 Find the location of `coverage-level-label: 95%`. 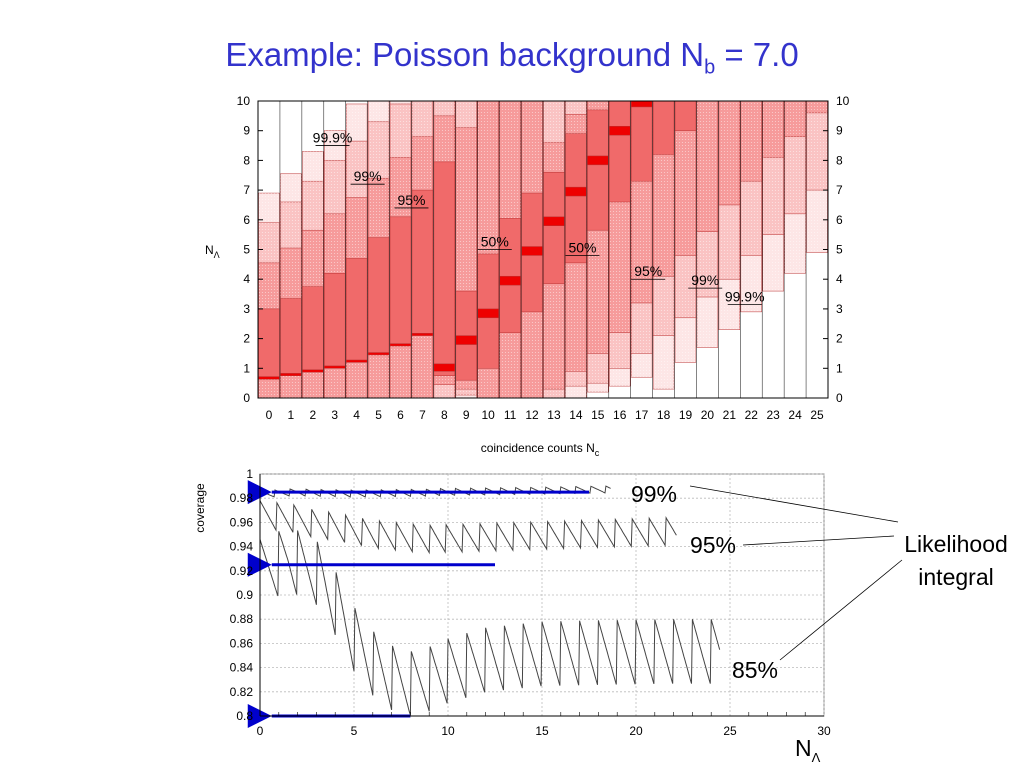

coverage-level-label: 95% is located at coordinates (713, 545).